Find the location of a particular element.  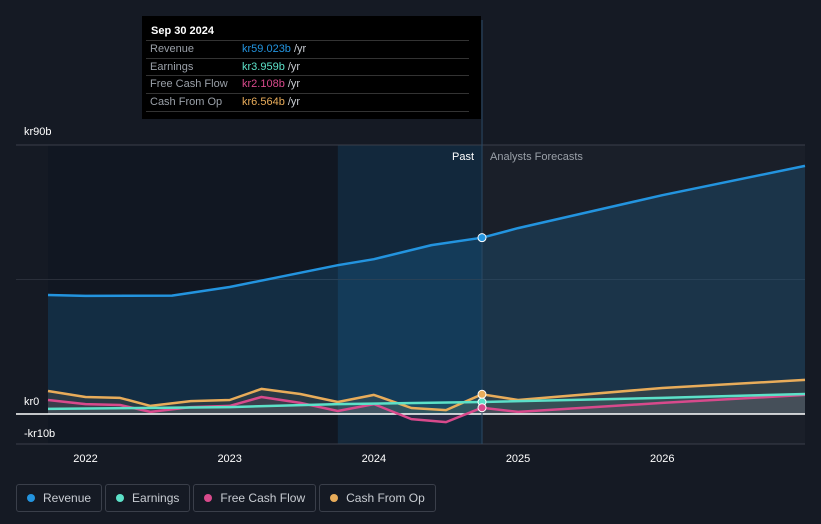

series-line-earnings is located at coordinates (426, 401).